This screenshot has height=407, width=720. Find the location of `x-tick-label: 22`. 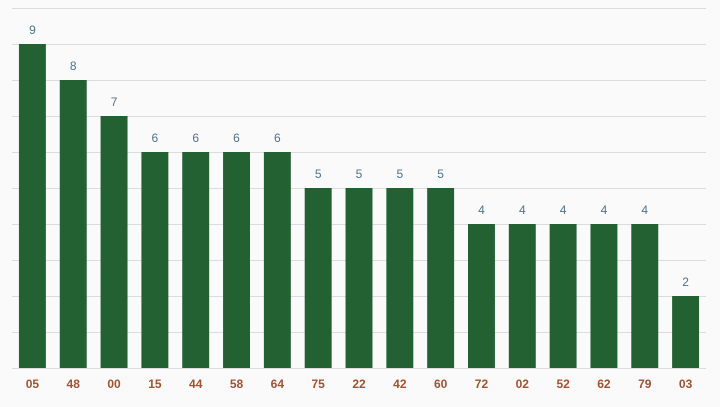

x-tick-label: 22 is located at coordinates (359, 384).